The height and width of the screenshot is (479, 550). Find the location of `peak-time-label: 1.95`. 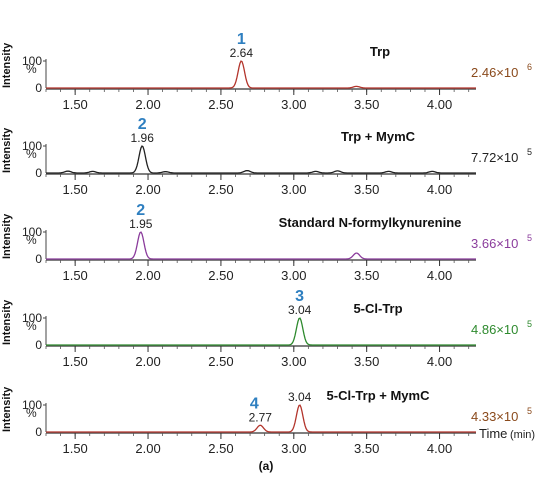

peak-time-label: 1.95 is located at coordinates (141, 224).